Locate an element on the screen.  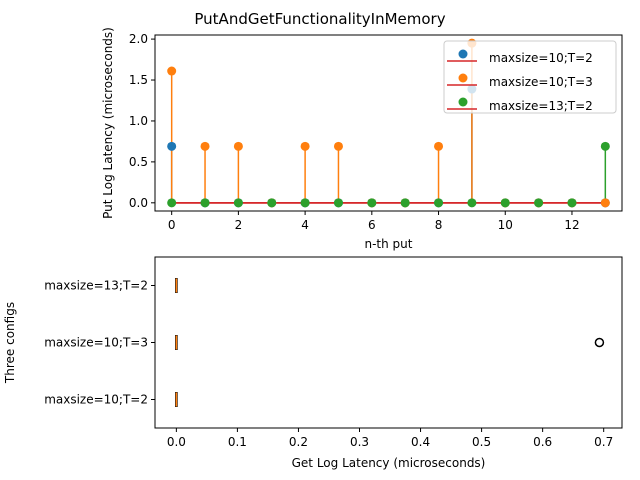
legend-label: maxsize=10;T=3 is located at coordinates (541, 82).